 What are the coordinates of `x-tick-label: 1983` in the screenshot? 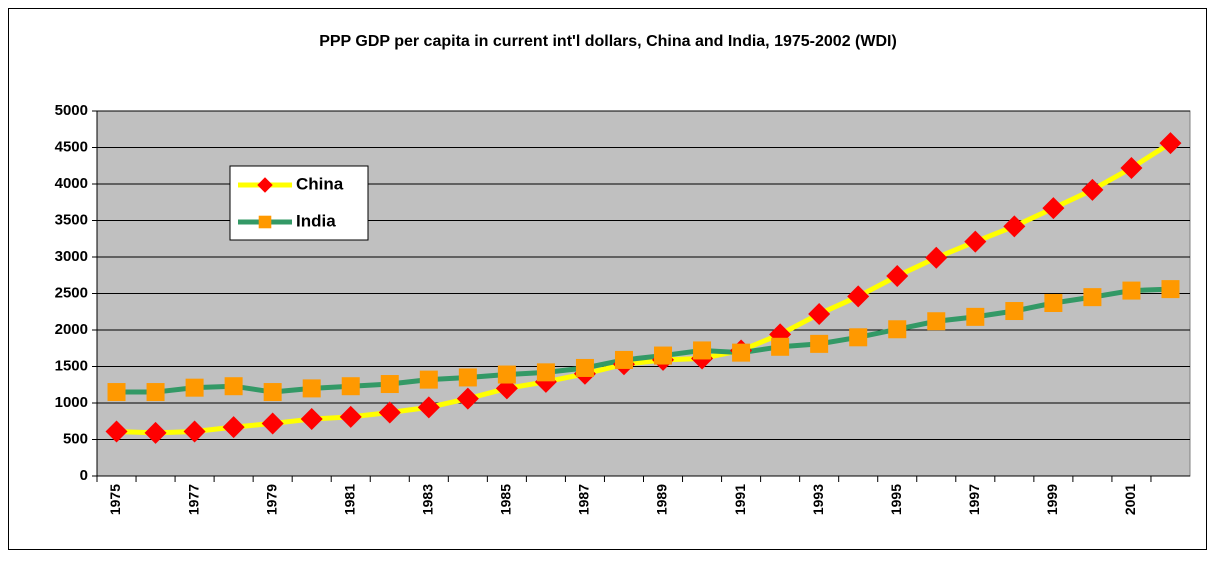 It's located at (428, 499).